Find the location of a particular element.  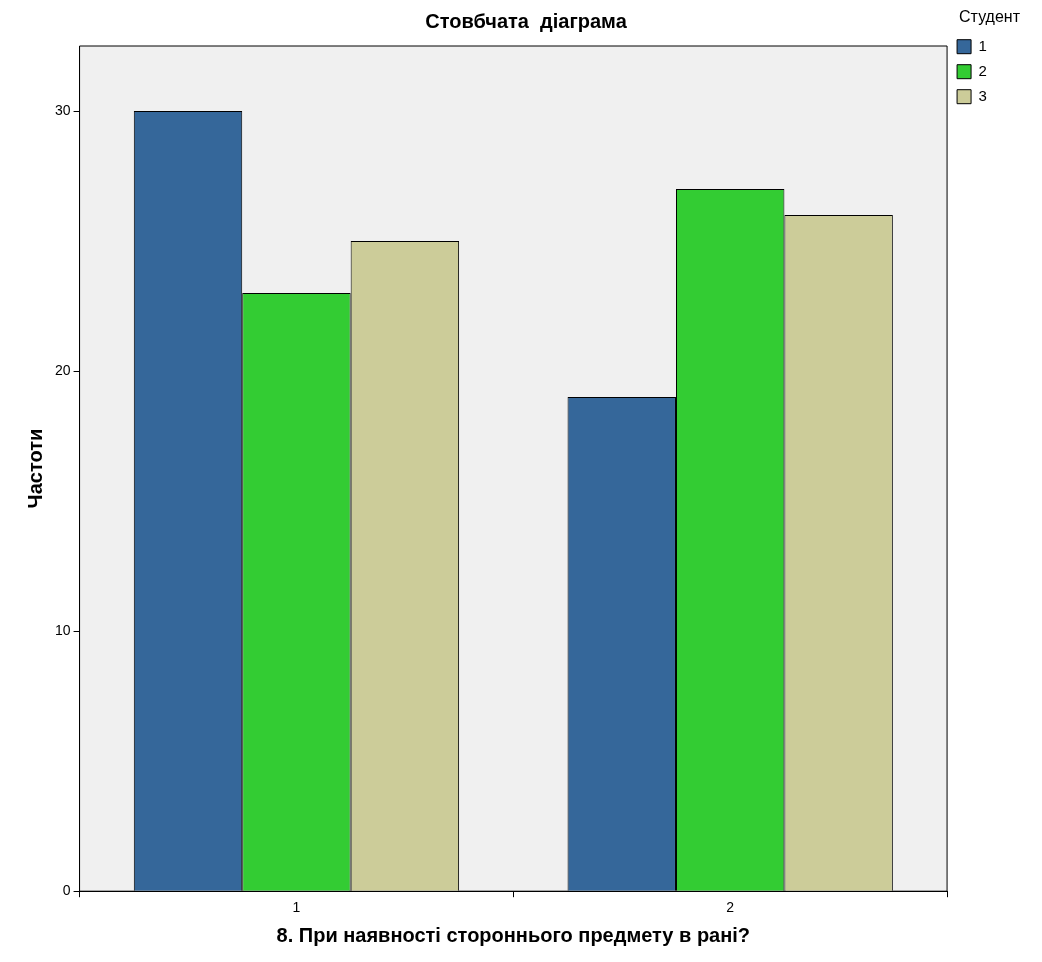

legend-label: 3 is located at coordinates (982, 95).